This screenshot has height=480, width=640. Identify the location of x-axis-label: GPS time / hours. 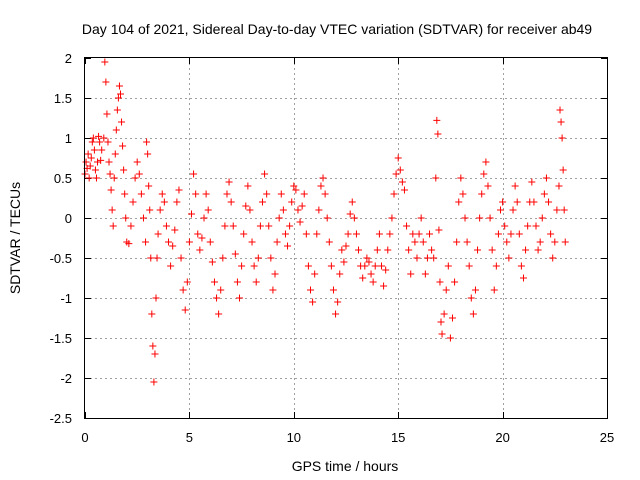
(345, 466).